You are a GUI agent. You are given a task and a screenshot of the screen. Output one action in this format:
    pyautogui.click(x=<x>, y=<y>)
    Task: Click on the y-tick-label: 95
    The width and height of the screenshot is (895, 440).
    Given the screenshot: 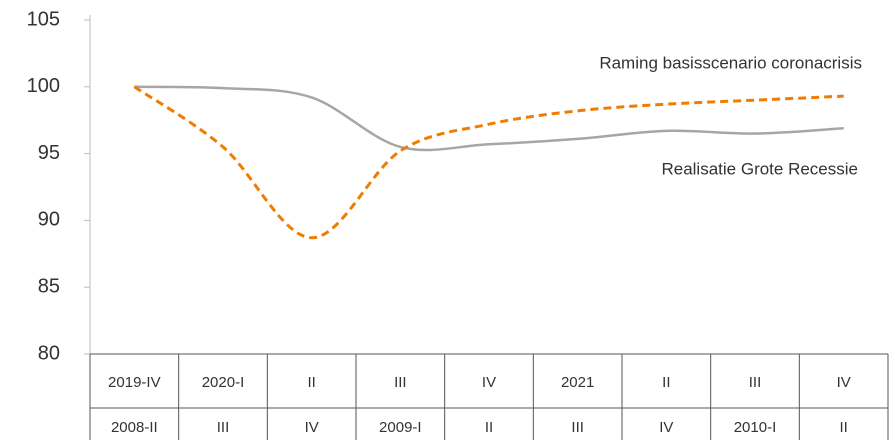 What is the action you would take?
    pyautogui.click(x=49, y=153)
    